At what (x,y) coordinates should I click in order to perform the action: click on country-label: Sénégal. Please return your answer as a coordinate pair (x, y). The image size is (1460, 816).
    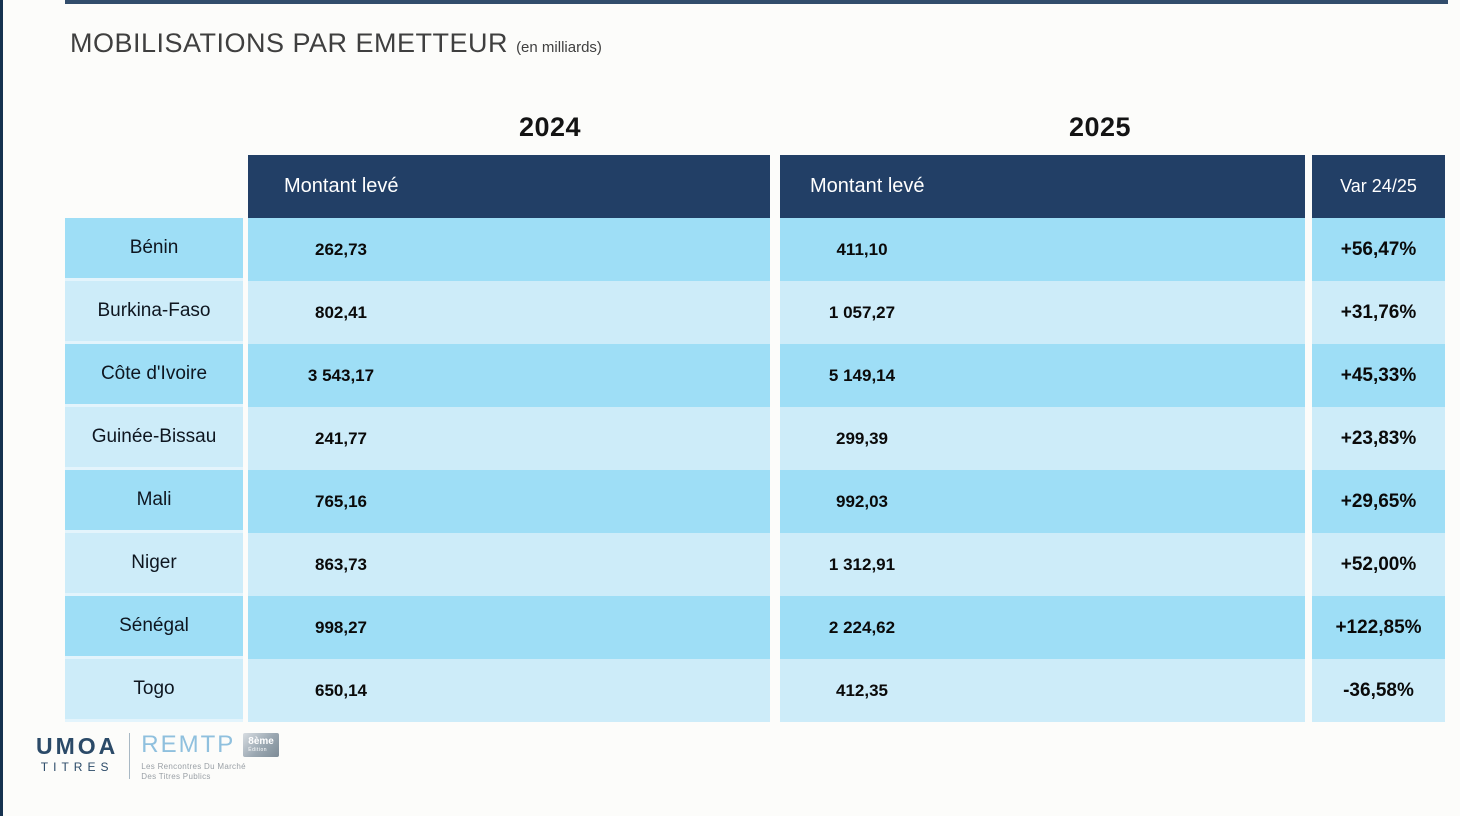
    Looking at the image, I should click on (154, 627).